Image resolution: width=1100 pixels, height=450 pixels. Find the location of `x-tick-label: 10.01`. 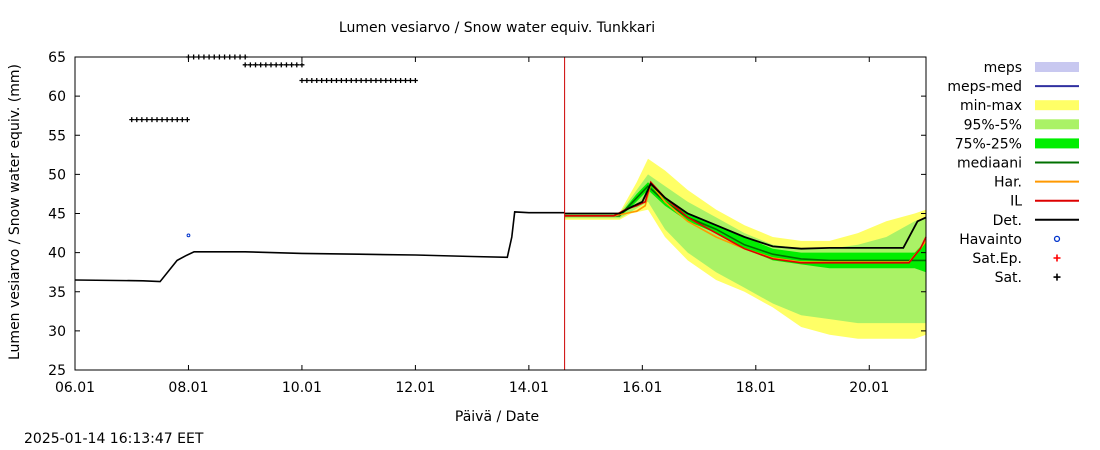

x-tick-label: 10.01 is located at coordinates (302, 388).